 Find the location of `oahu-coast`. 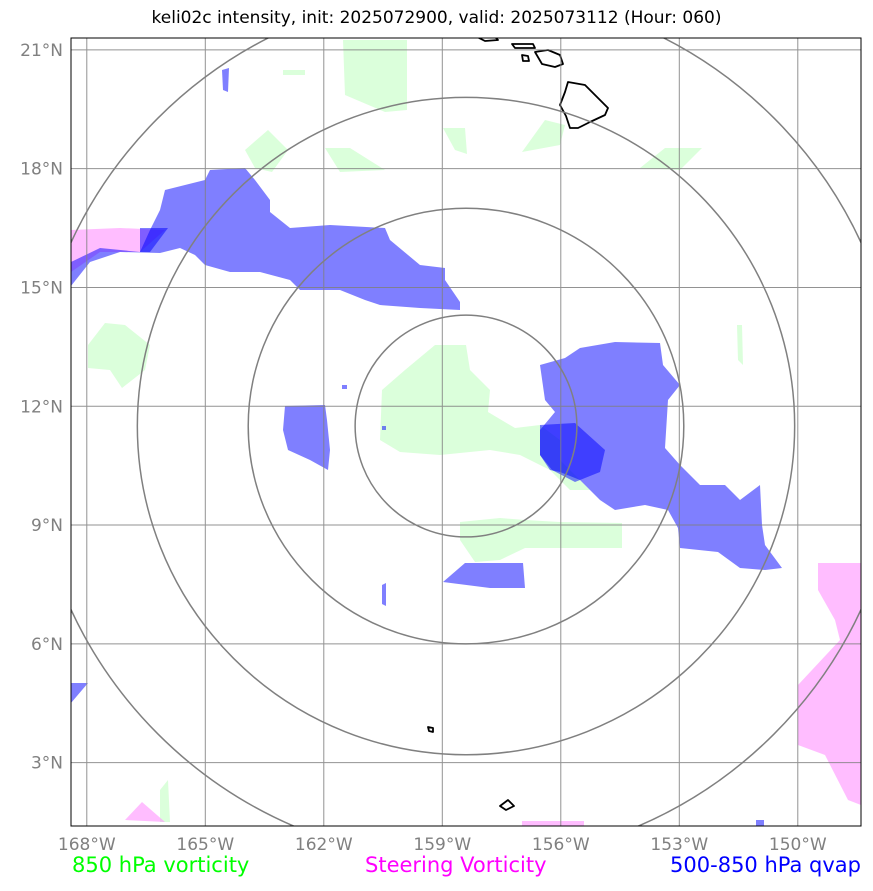

oahu-coast is located at coordinates (488, 40).